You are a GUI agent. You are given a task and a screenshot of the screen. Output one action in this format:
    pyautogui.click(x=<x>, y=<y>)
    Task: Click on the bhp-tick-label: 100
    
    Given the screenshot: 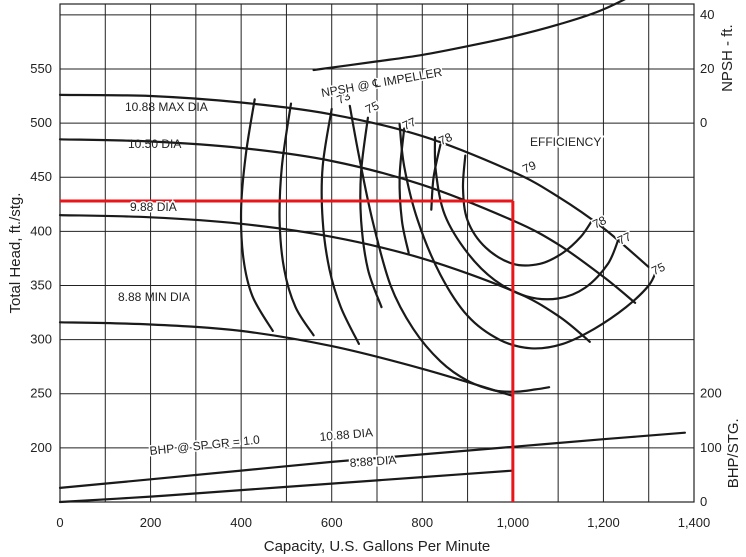 What is the action you would take?
    pyautogui.click(x=711, y=447)
    